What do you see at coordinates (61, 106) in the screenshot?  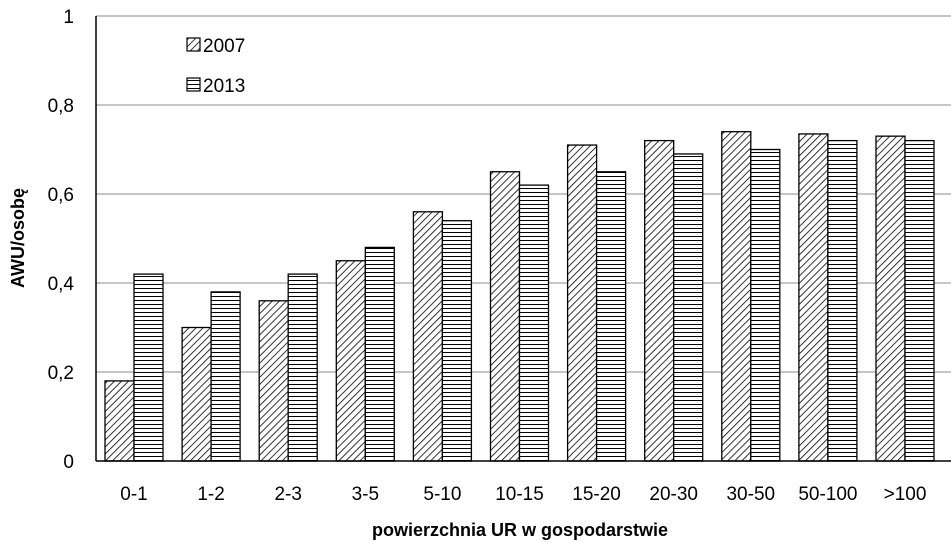 I see `y-tick-label: 0,8` at bounding box center [61, 106].